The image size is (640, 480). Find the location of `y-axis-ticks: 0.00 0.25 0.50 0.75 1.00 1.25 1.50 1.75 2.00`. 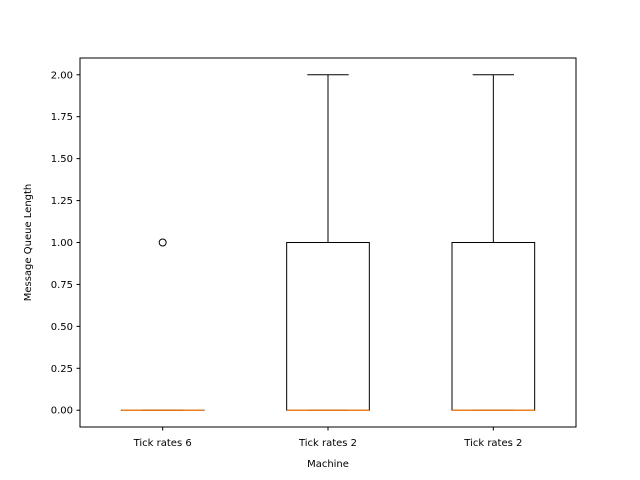

y-axis-ticks: 0.00 0.25 0.50 0.75 1.00 1.25 1.50 1.75 2.00 is located at coordinates (65, 243).